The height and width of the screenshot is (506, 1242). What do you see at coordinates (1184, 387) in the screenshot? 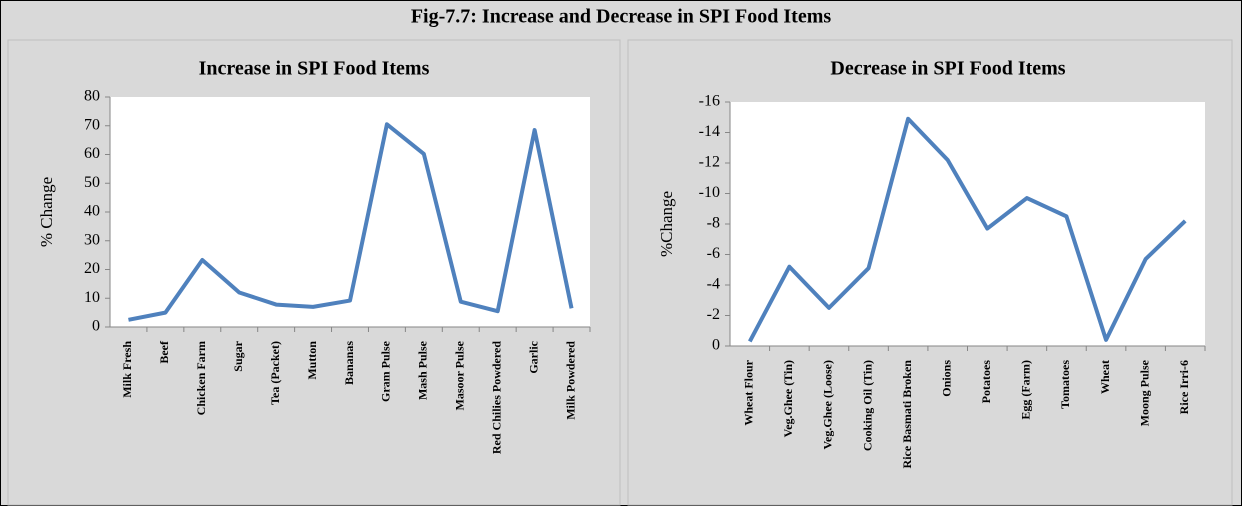
I see `x-tick-label: Rice Irri-6` at bounding box center [1184, 387].